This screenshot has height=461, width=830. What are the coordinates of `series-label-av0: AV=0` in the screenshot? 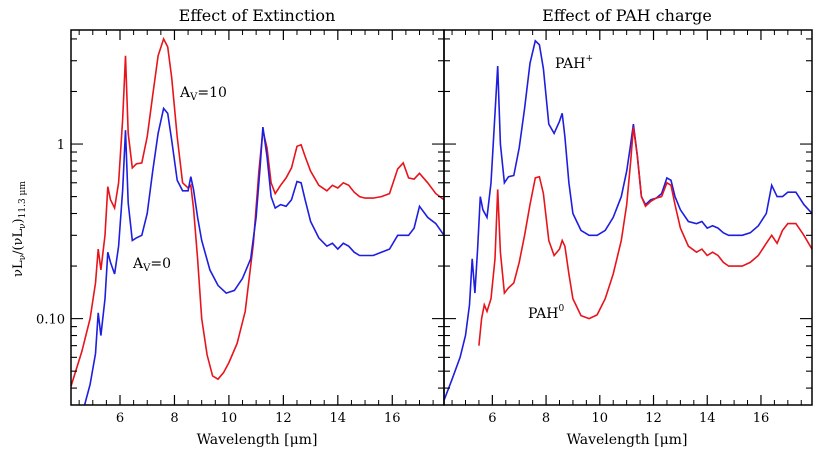 It's located at (151, 265).